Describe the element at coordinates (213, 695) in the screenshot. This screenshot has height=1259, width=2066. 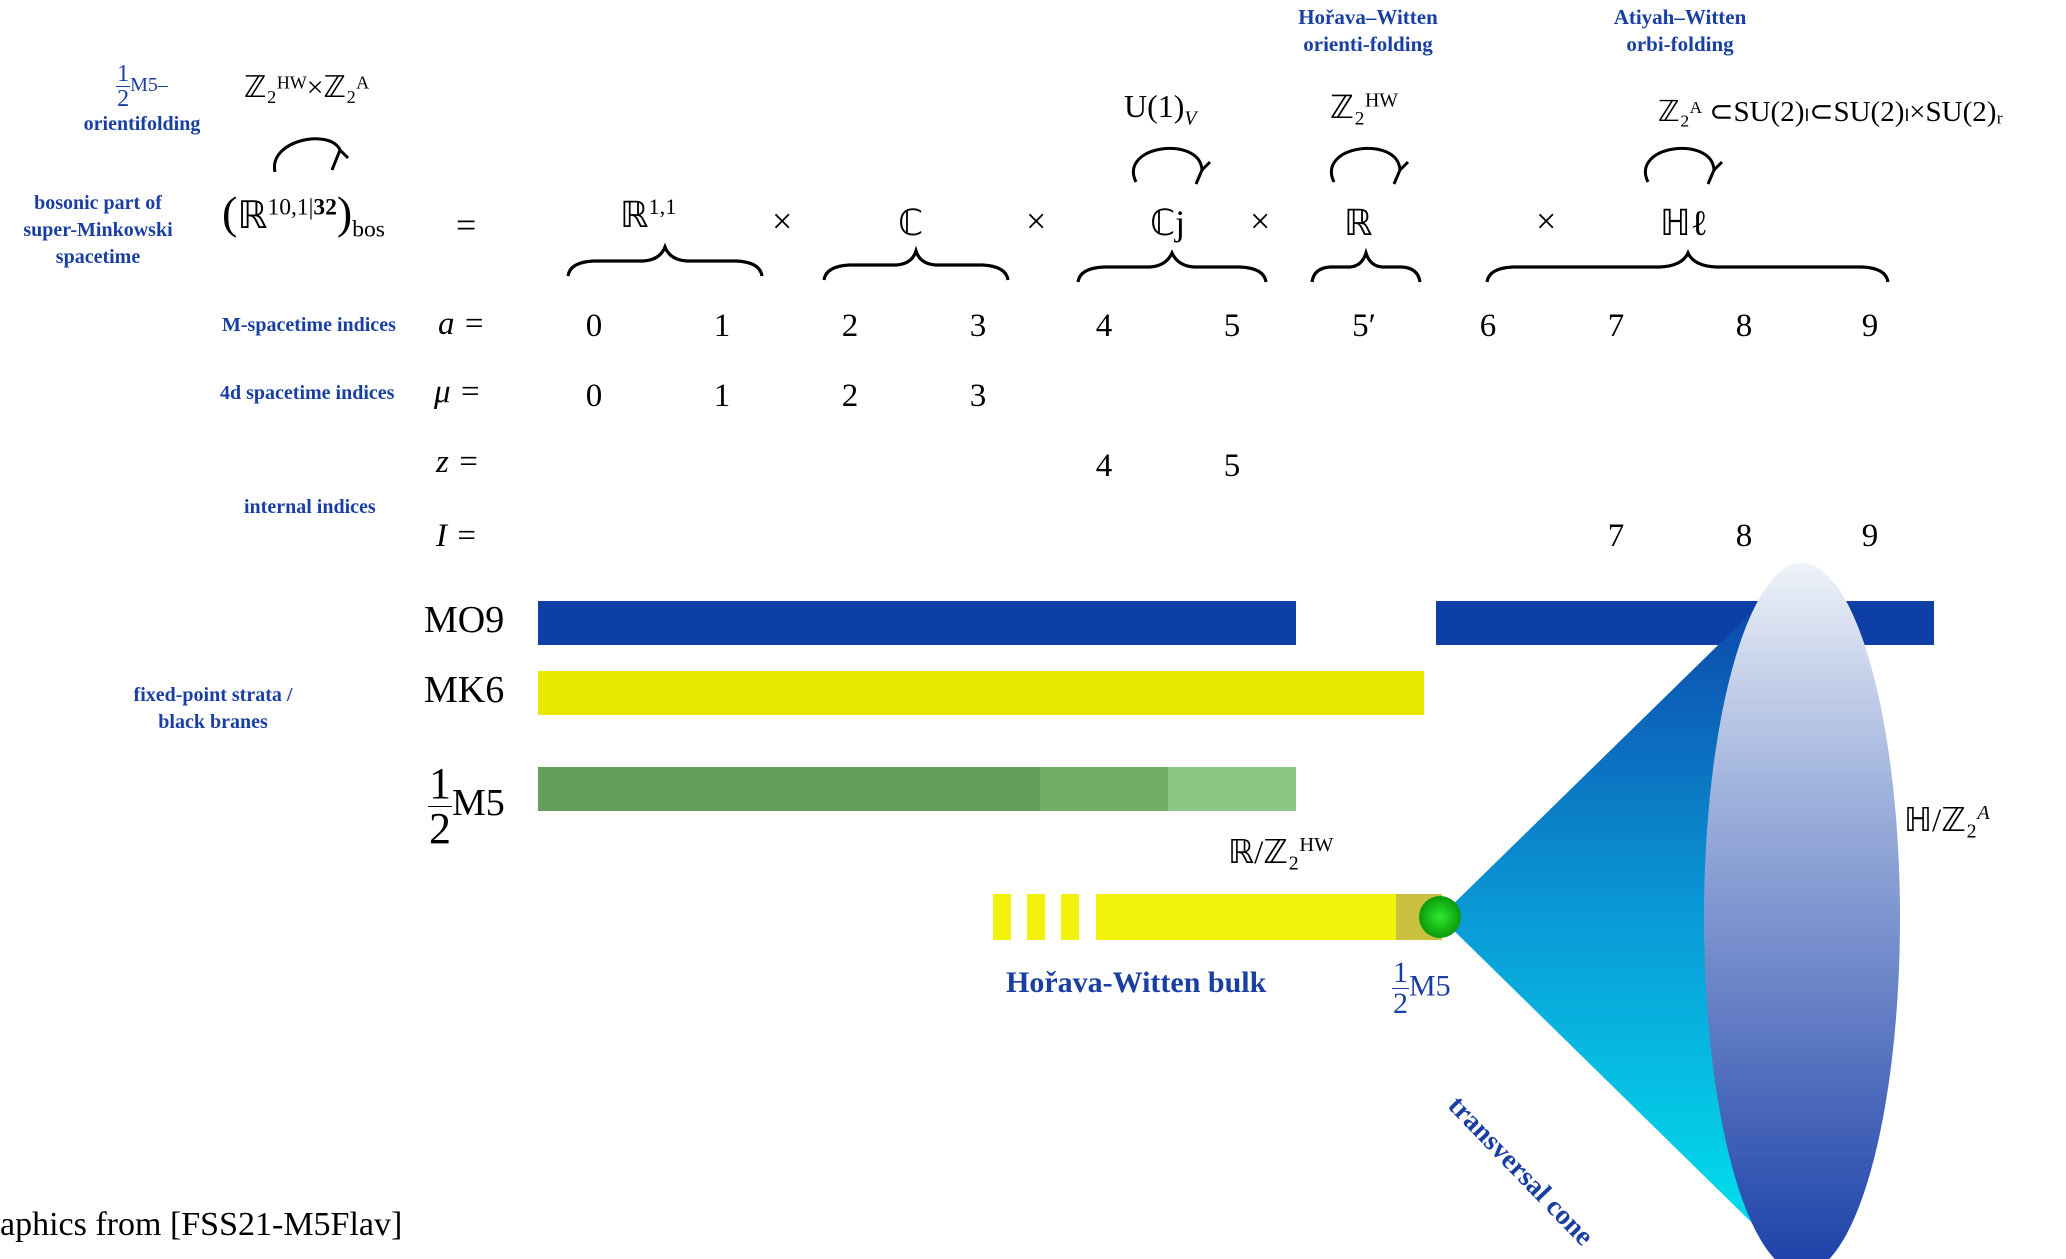
I see `strata-label-line1: fixed-point strata /` at that location.